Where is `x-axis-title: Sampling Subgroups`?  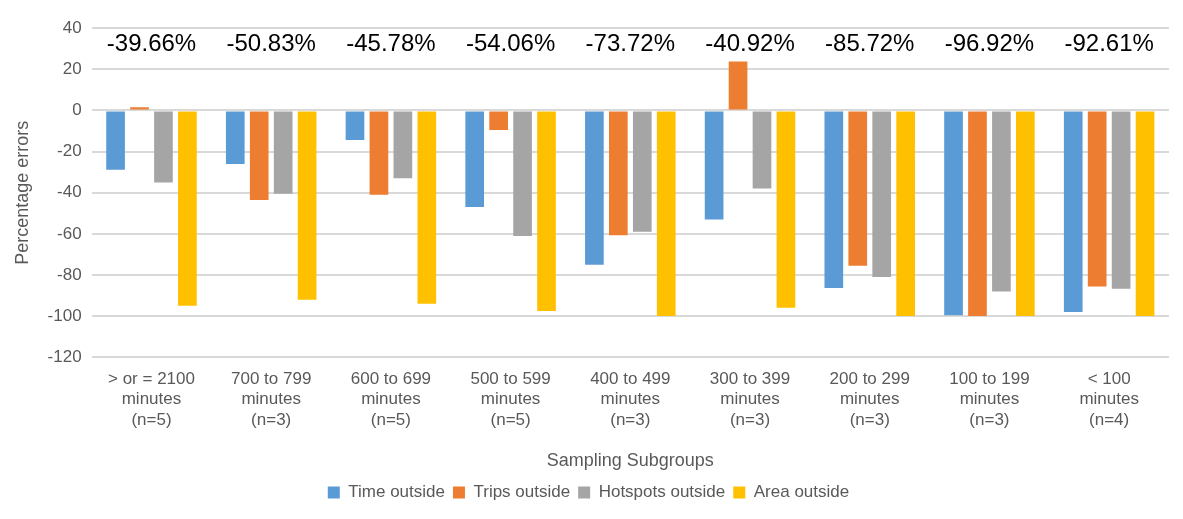 x-axis-title: Sampling Subgroups is located at coordinates (630, 460).